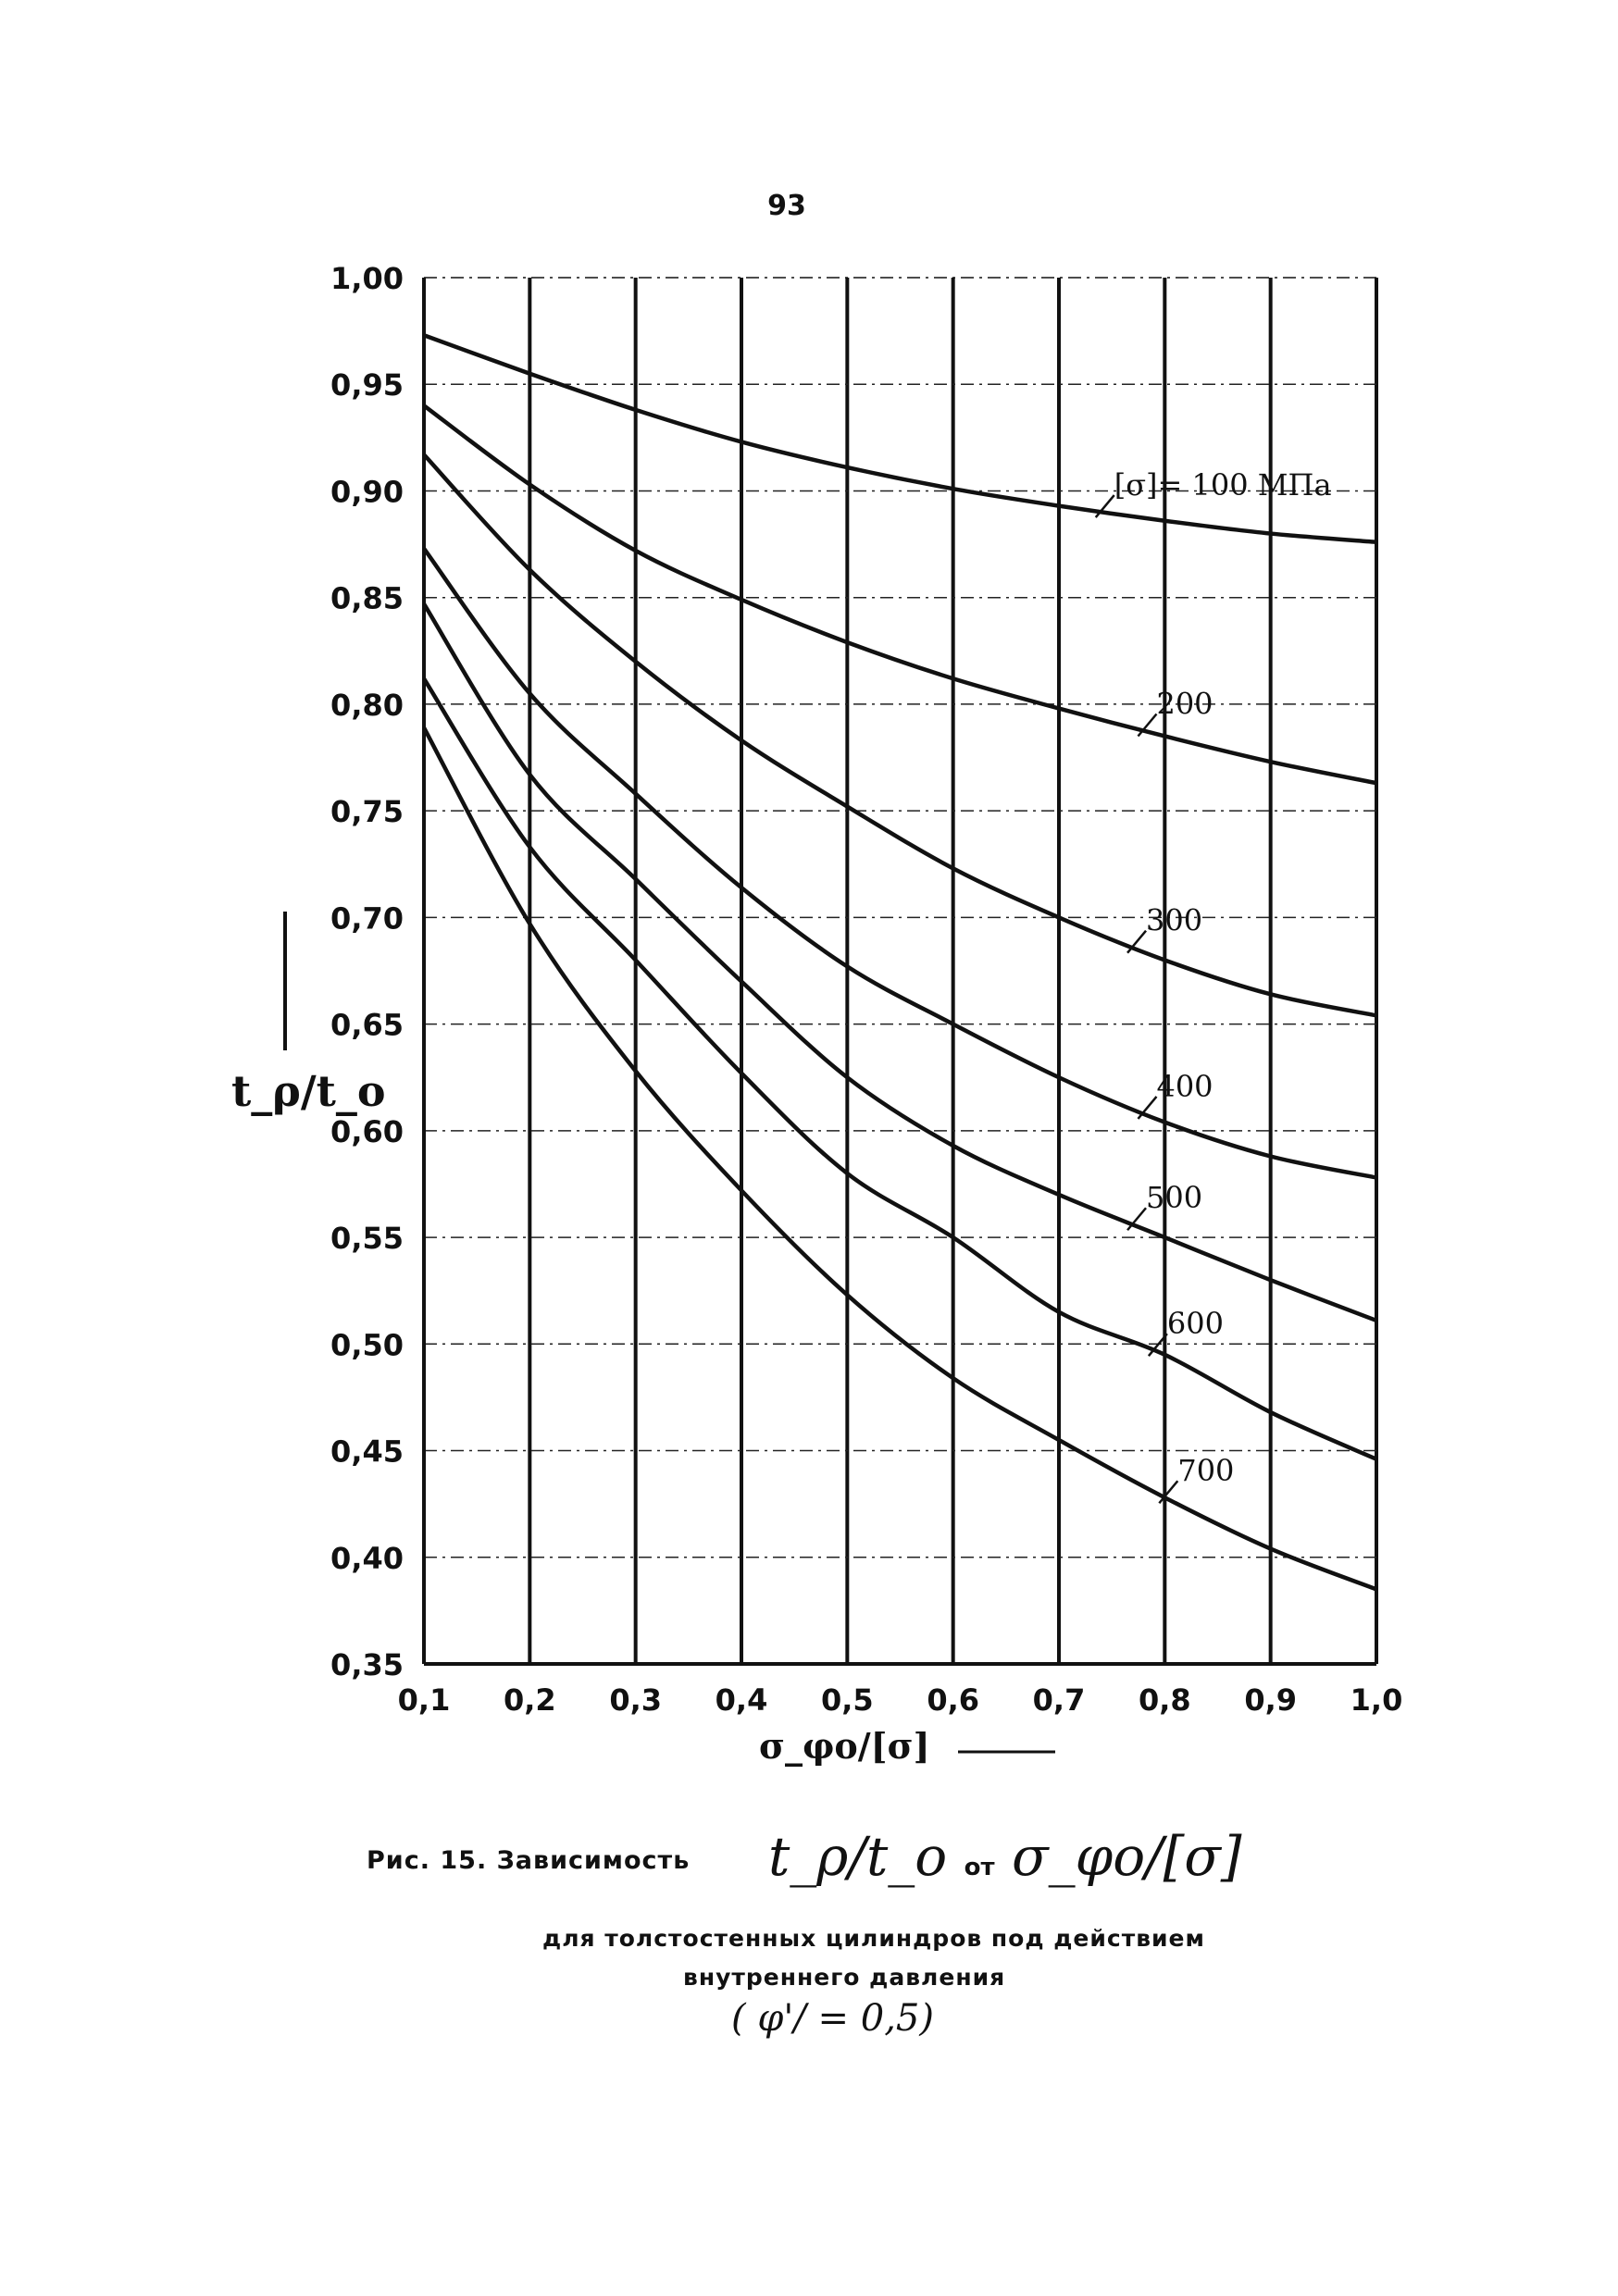 This screenshot has height=2296, width=1618. I want to click on y-axis-title: t_ρ/t_o, so click(308, 1091).